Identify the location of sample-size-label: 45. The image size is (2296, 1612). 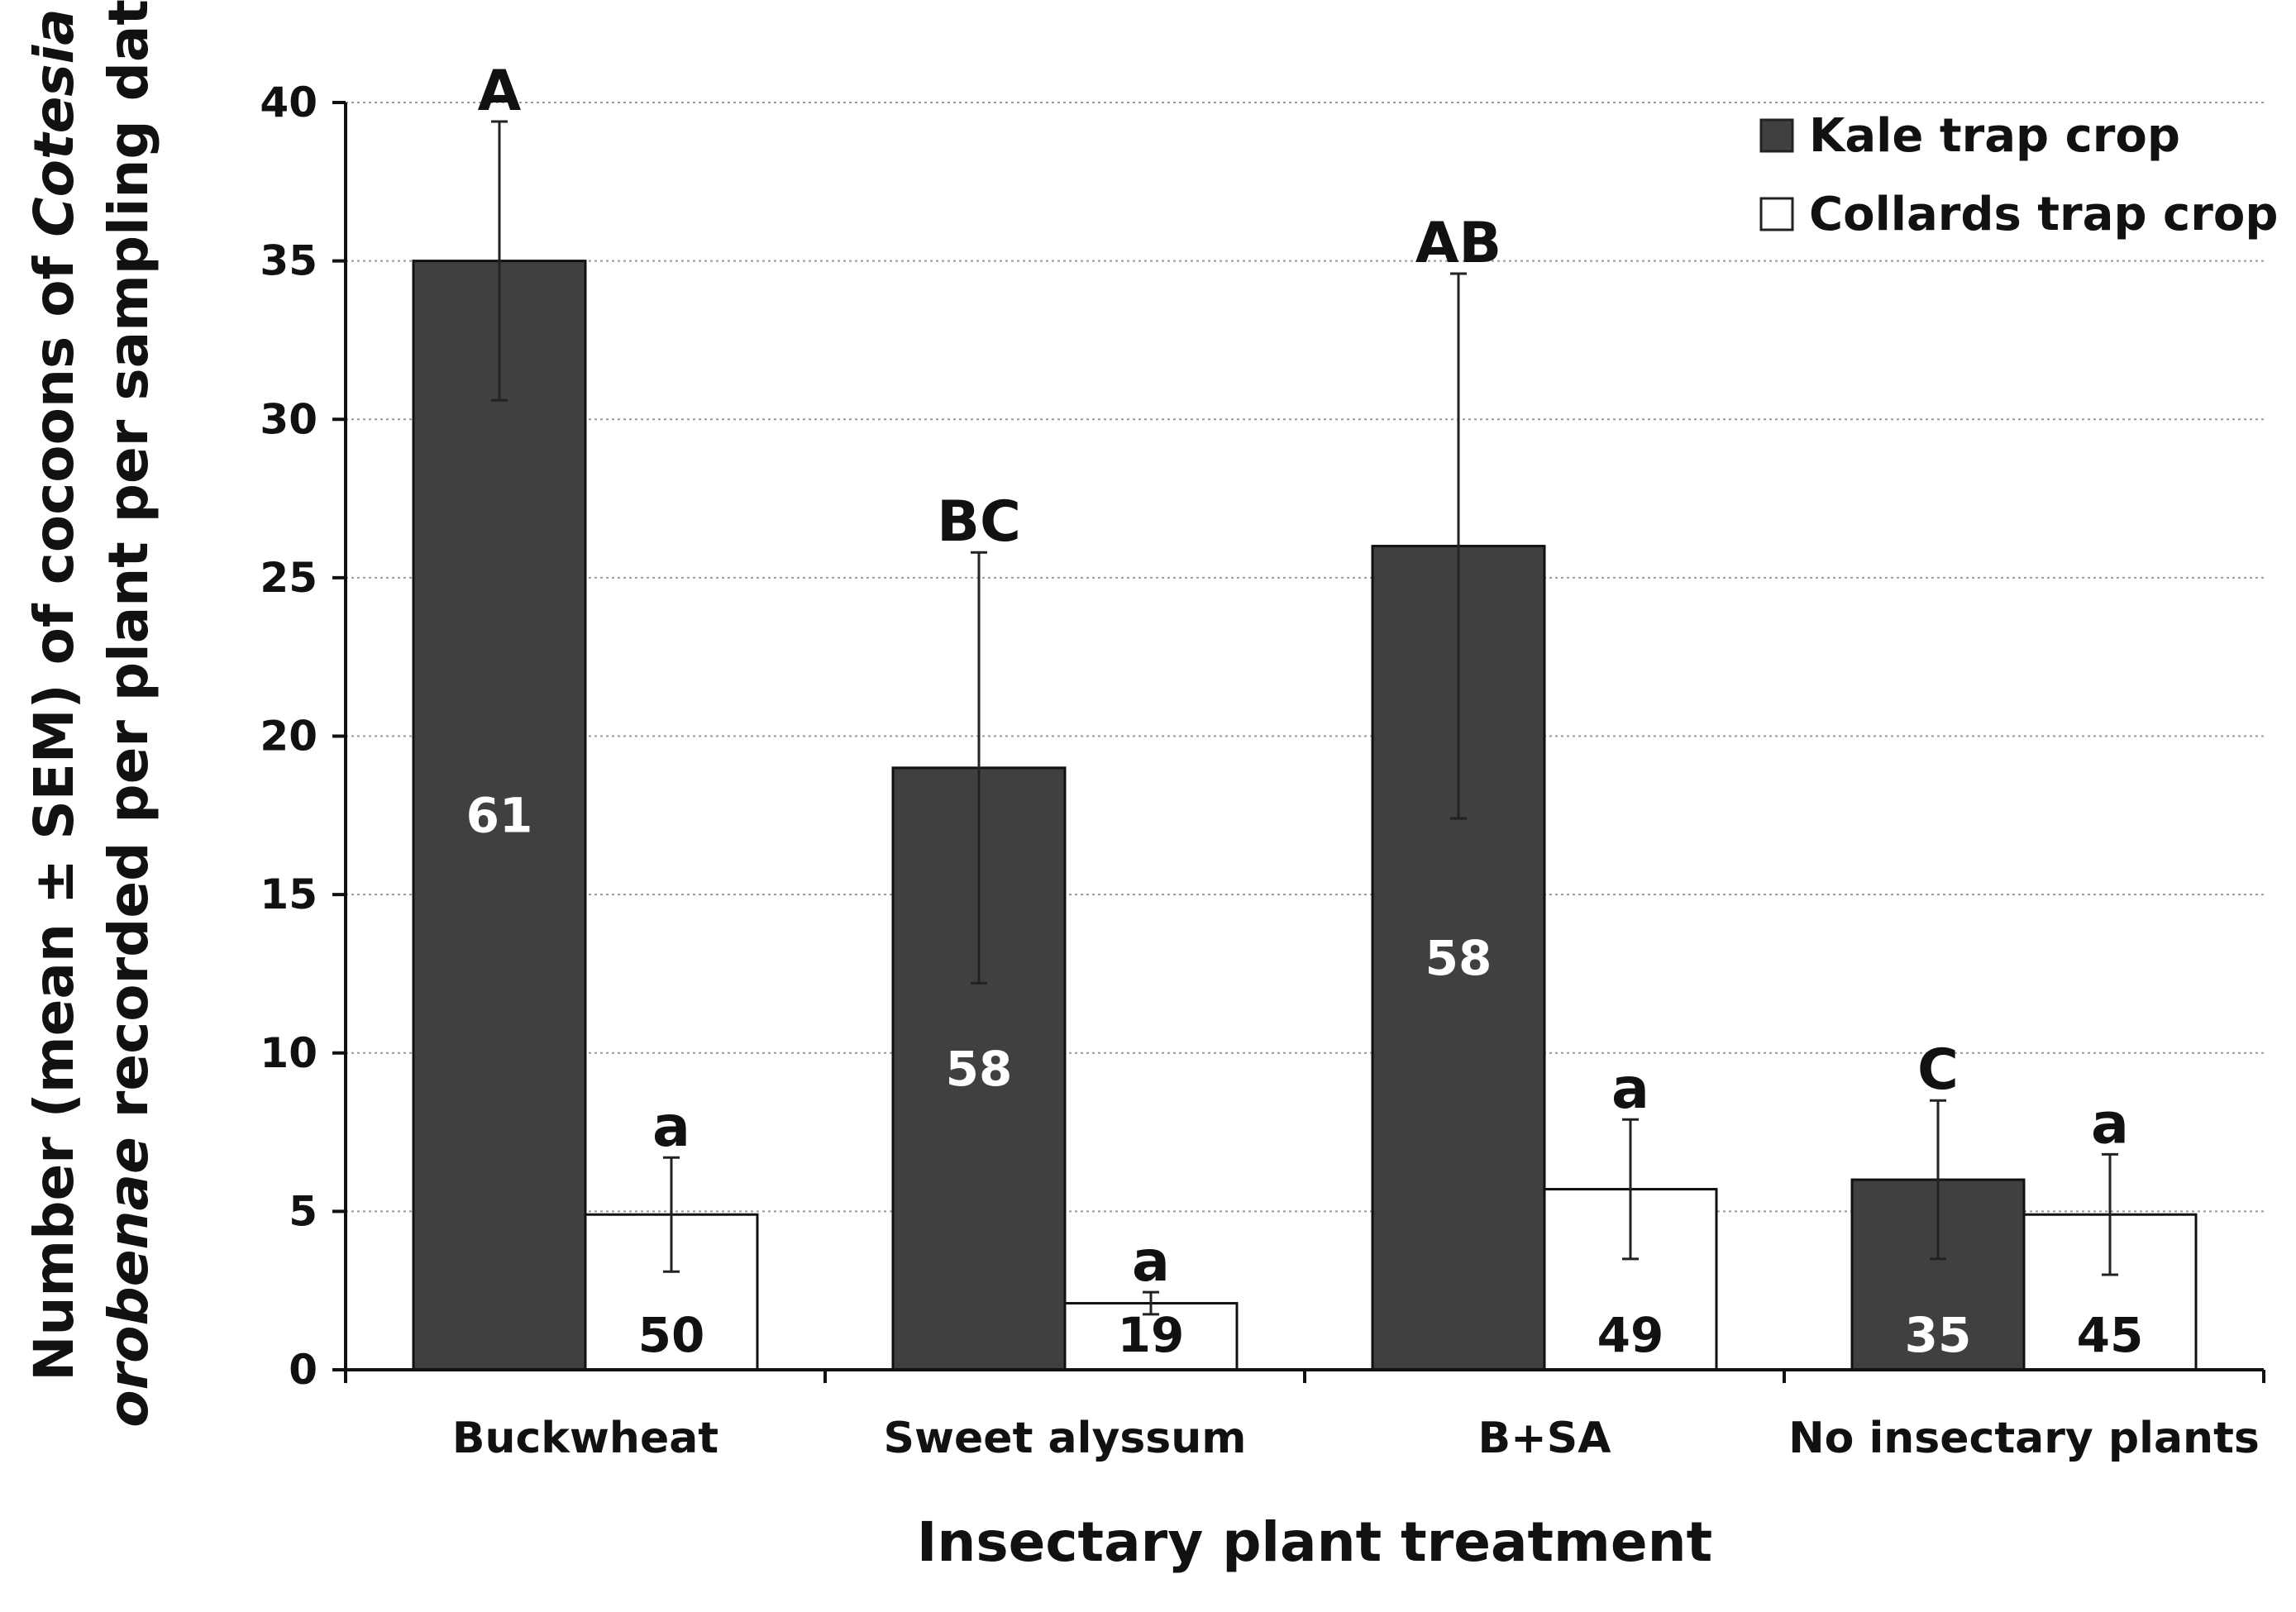
(2110, 1335).